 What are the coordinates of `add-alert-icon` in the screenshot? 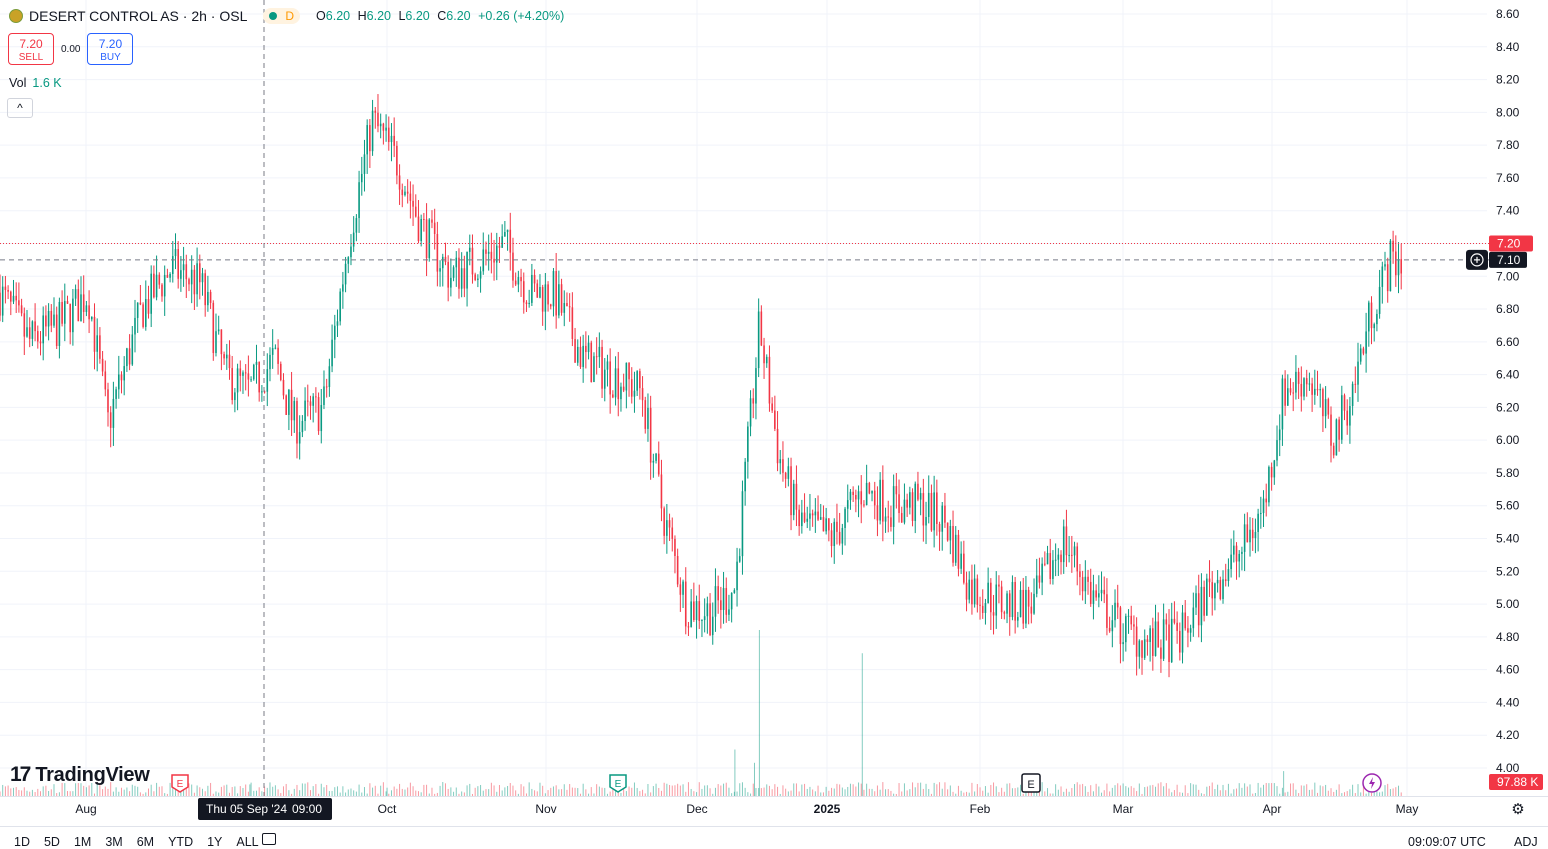 It's located at (1477, 259).